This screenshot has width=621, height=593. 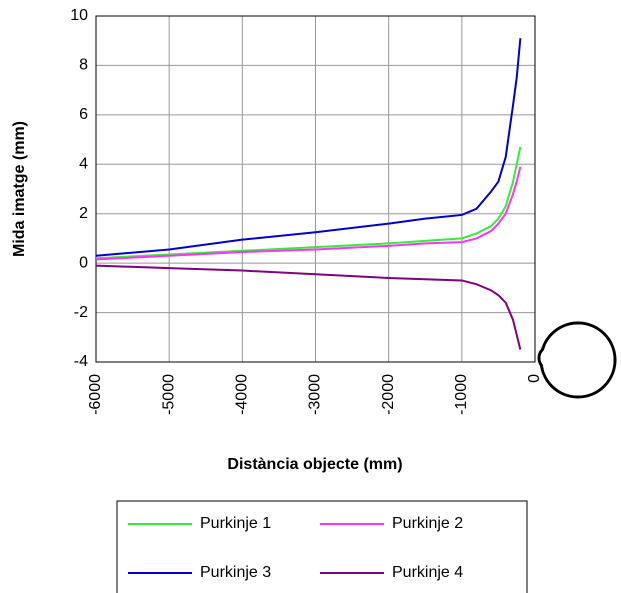 I want to click on legend-label: Purkinje 1, so click(x=235, y=523).